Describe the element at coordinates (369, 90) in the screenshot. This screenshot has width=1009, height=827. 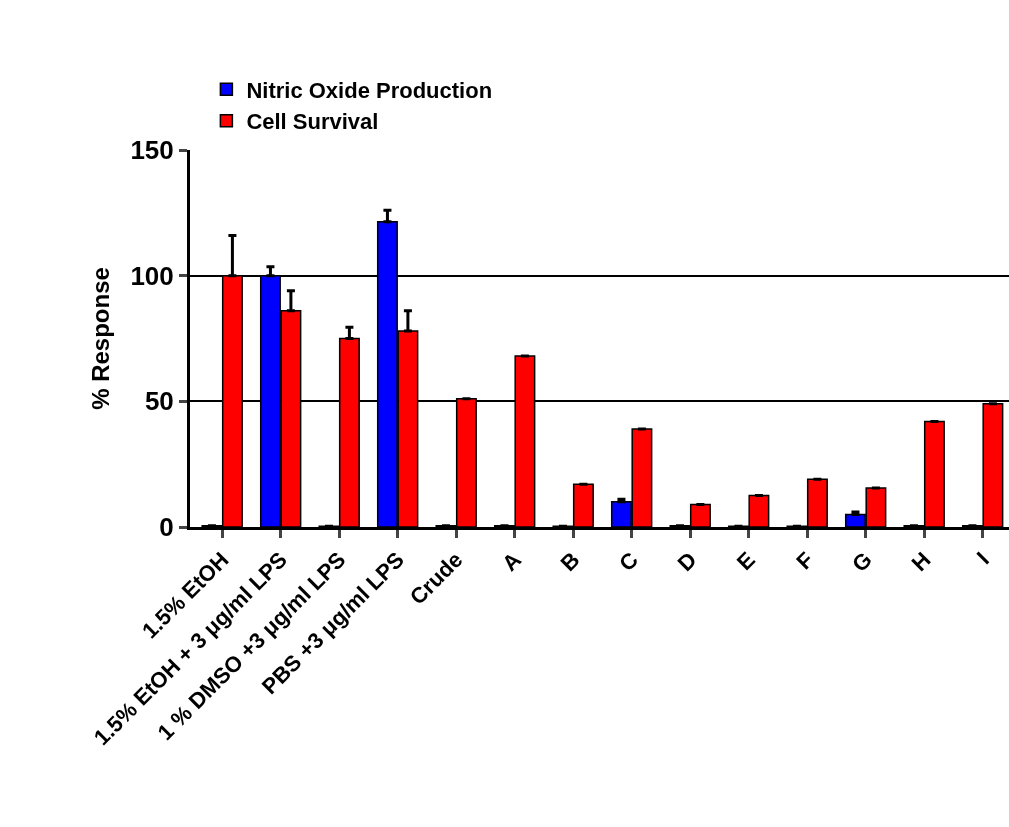
I see `legend-label: Nitric Oxide Production` at that location.